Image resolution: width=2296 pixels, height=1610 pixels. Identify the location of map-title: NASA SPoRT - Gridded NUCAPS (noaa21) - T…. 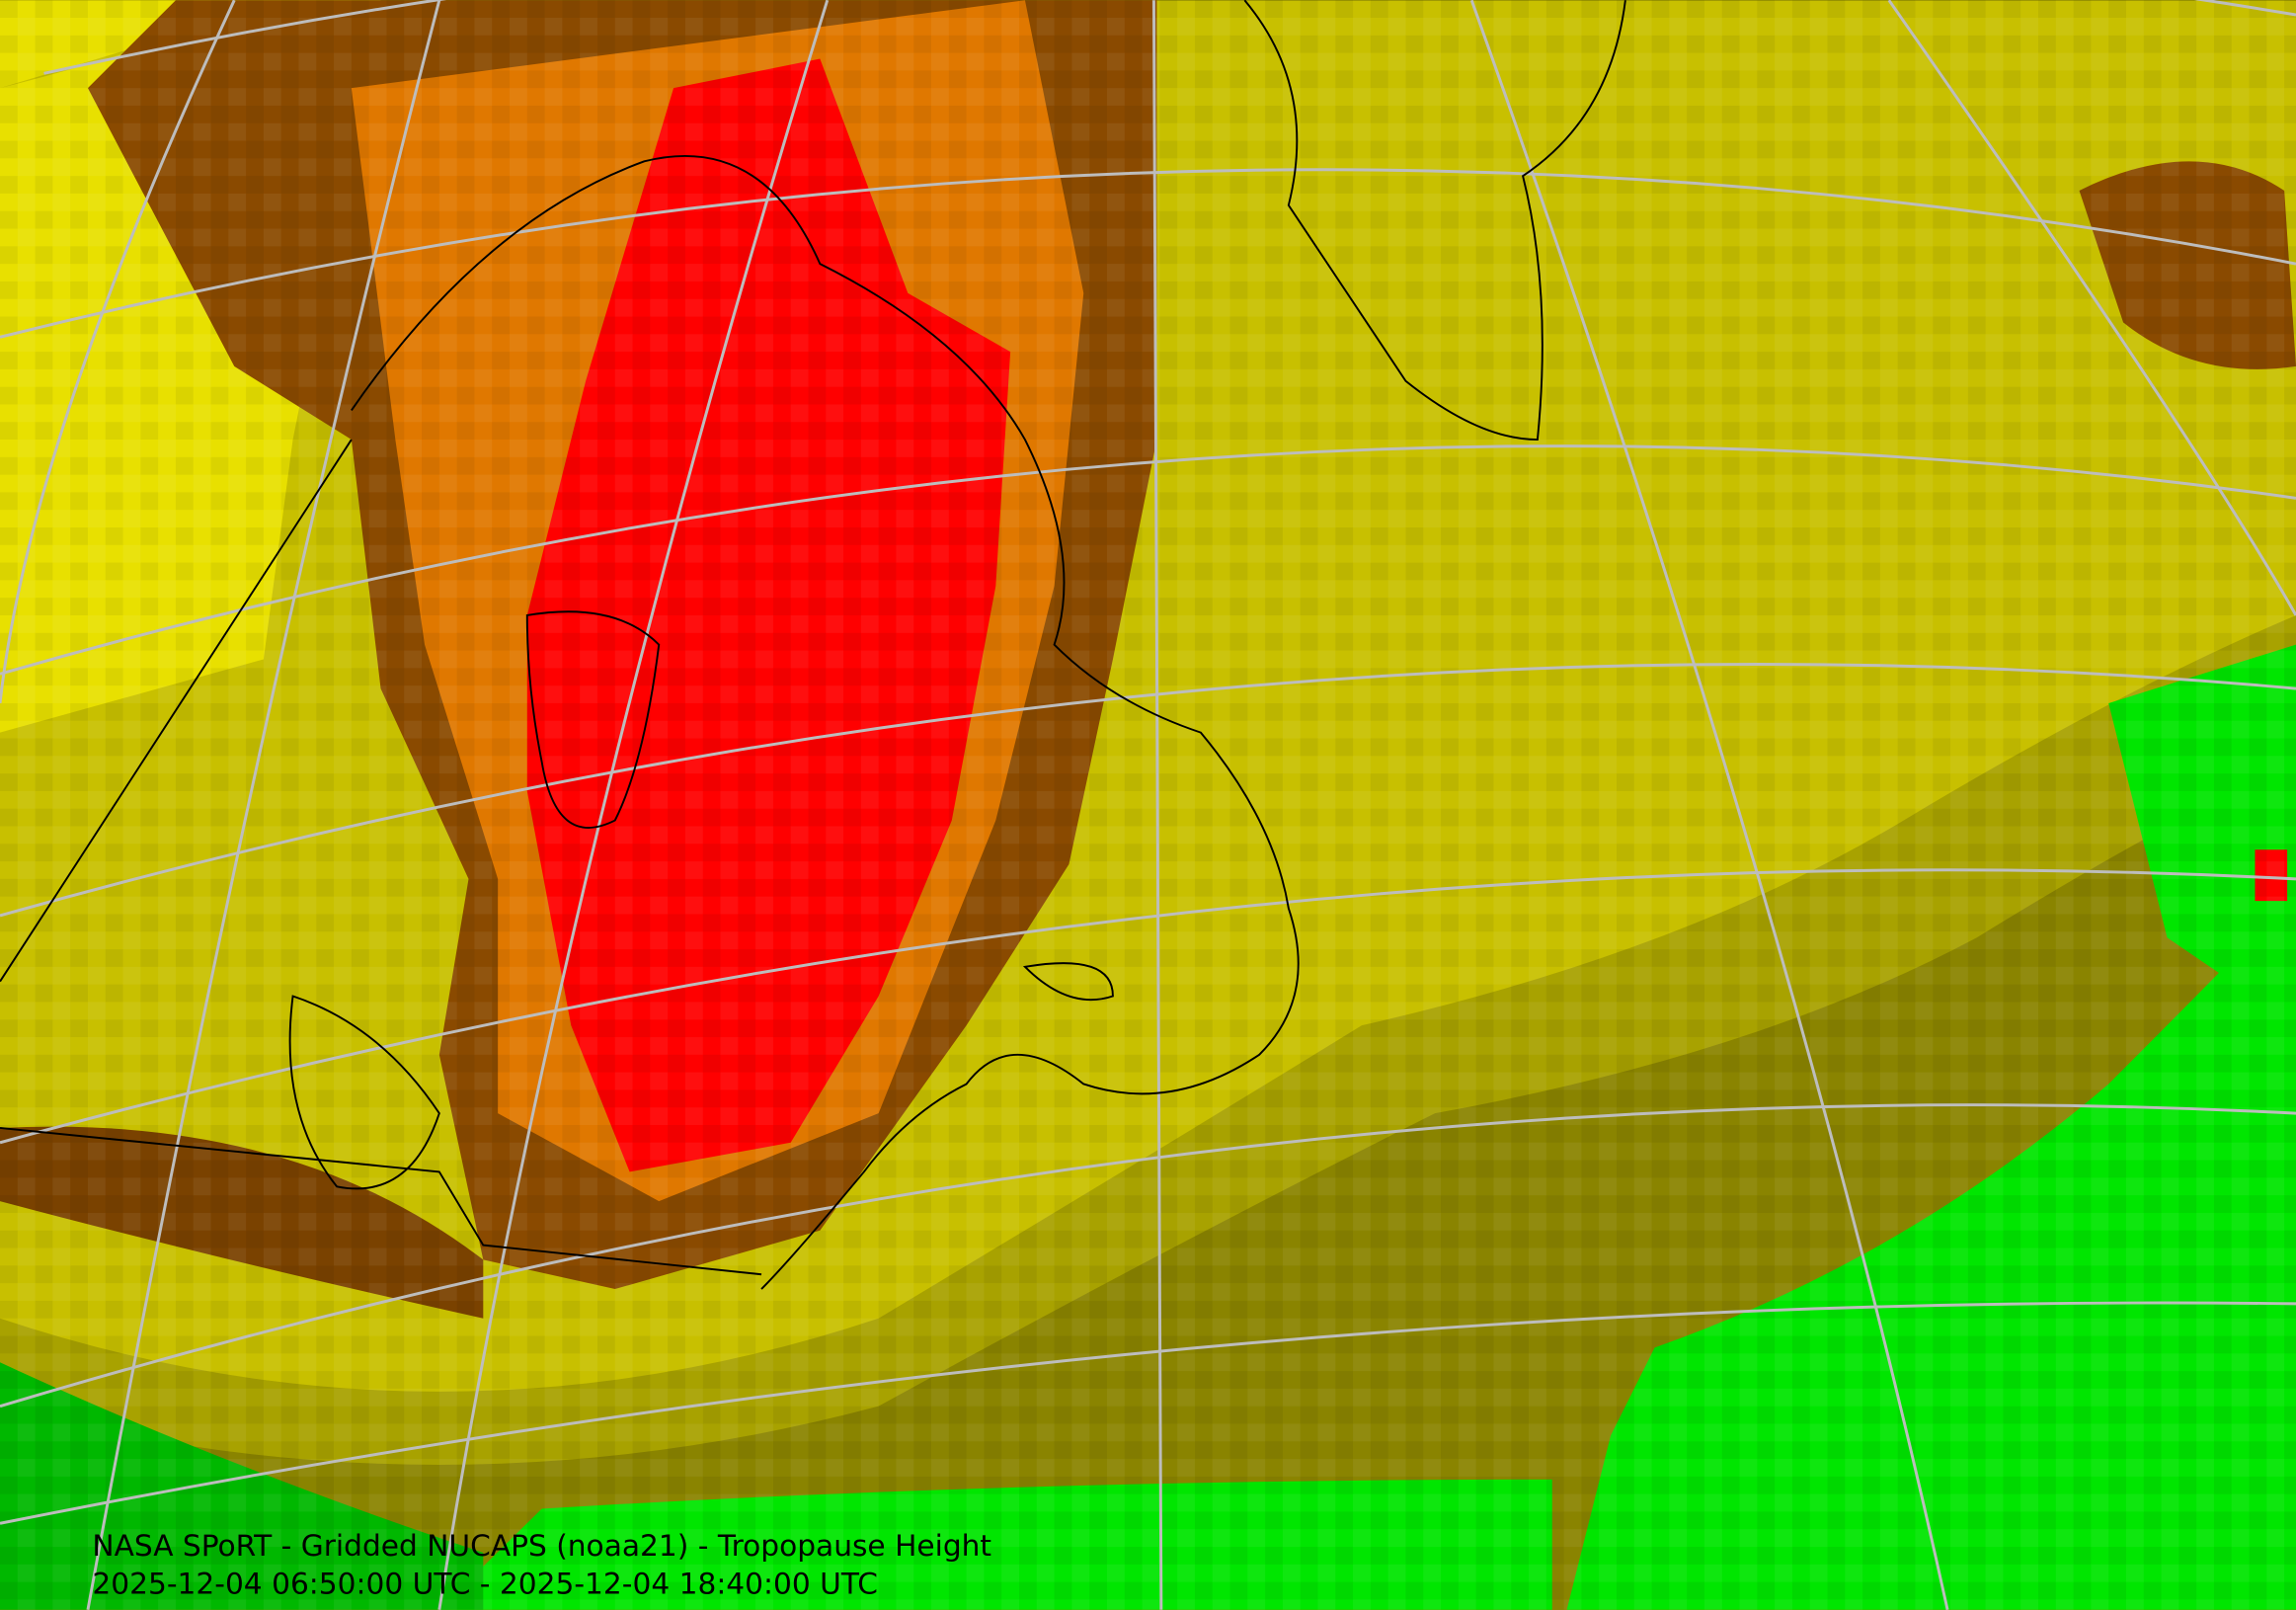
(542, 1545).